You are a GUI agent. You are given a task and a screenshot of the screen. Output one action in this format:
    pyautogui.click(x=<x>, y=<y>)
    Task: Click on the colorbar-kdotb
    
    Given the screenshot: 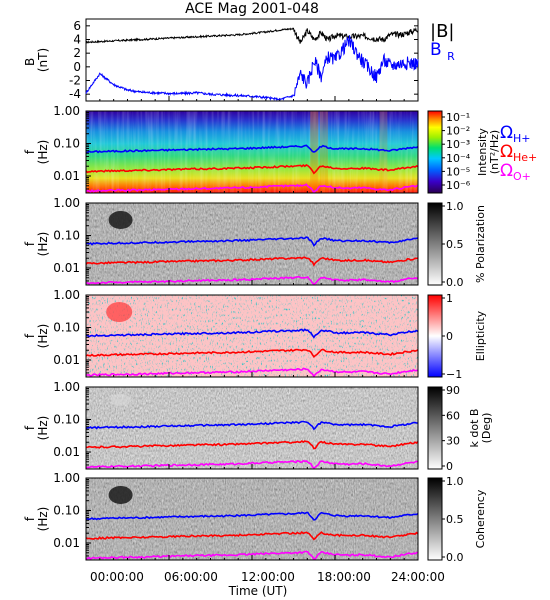 What is the action you would take?
    pyautogui.click(x=435, y=428)
    